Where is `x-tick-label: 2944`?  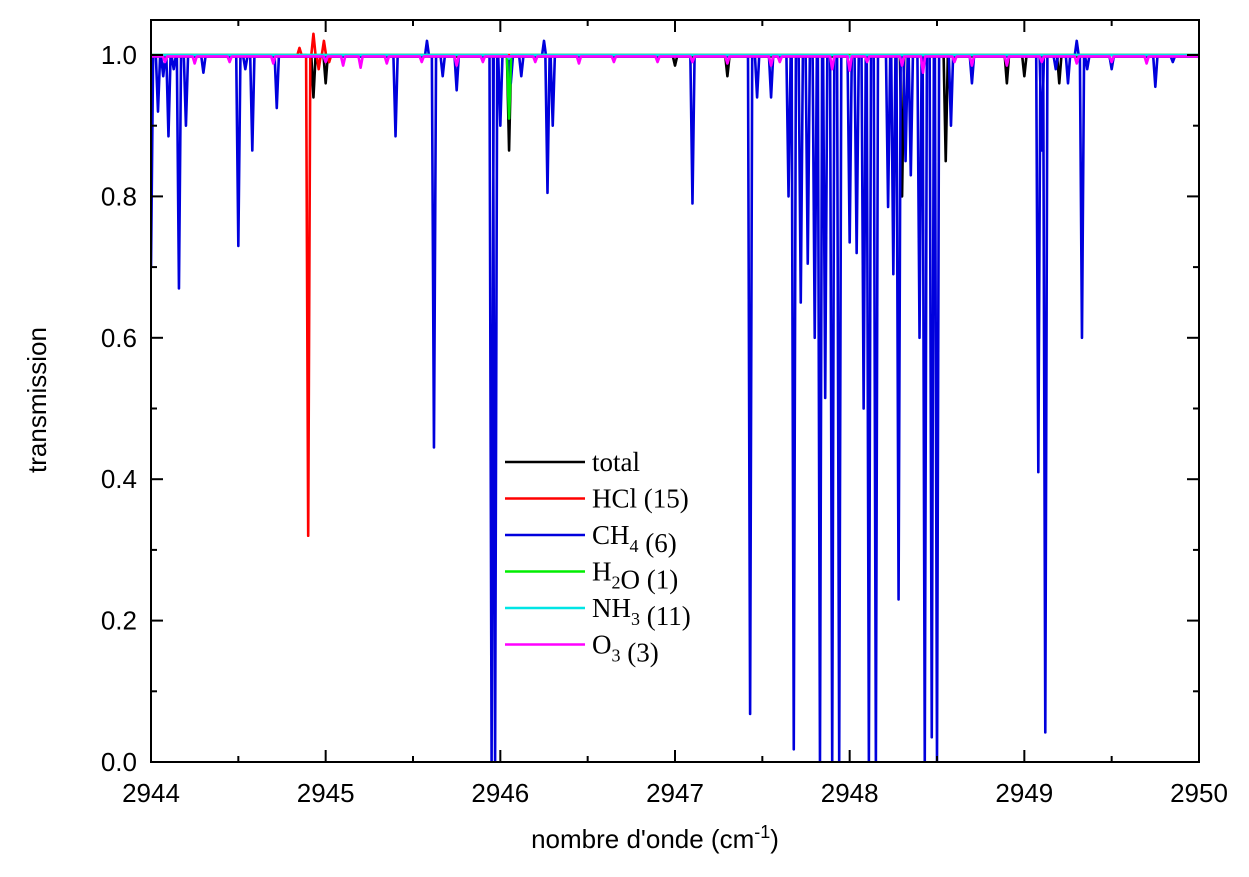
x-tick-label: 2944 is located at coordinates (151, 793).